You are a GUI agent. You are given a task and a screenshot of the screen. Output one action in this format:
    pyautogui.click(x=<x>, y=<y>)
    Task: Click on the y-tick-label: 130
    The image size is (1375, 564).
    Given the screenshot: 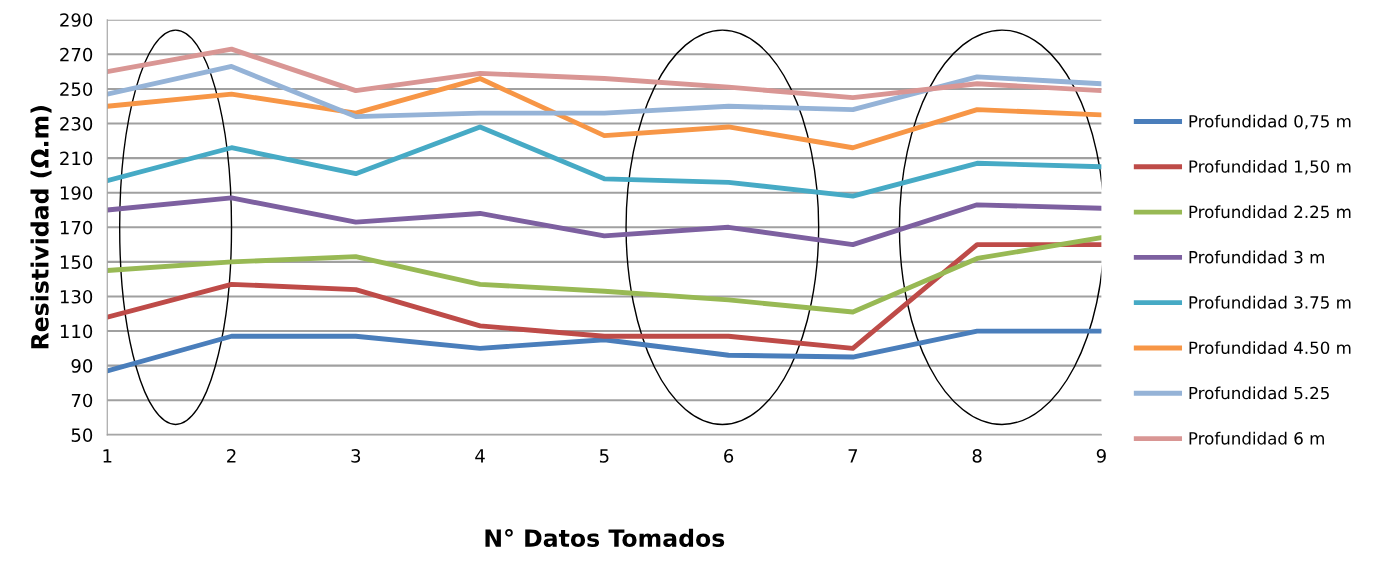 What is the action you would take?
    pyautogui.click(x=76, y=296)
    